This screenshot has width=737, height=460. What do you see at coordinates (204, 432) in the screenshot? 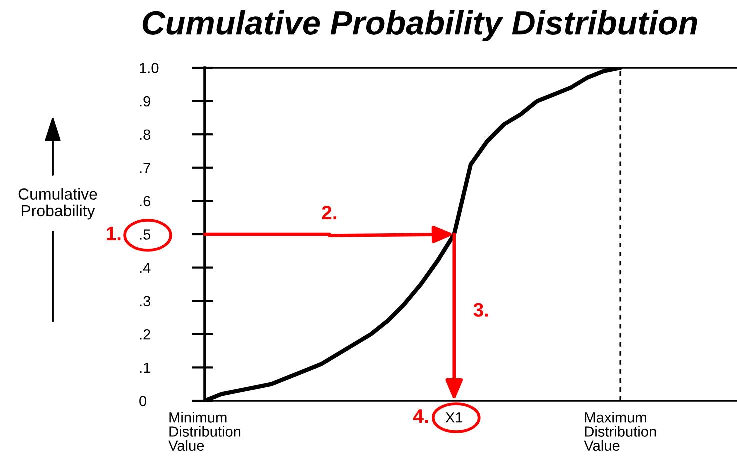
I see `x-tick-label: Minimum Distribution Value` at bounding box center [204, 432].